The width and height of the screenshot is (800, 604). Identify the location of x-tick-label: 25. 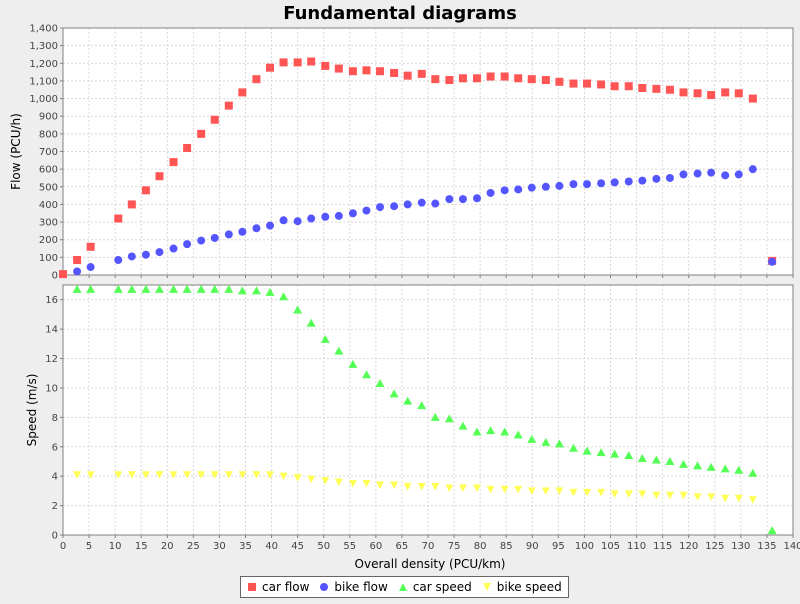
(193, 546).